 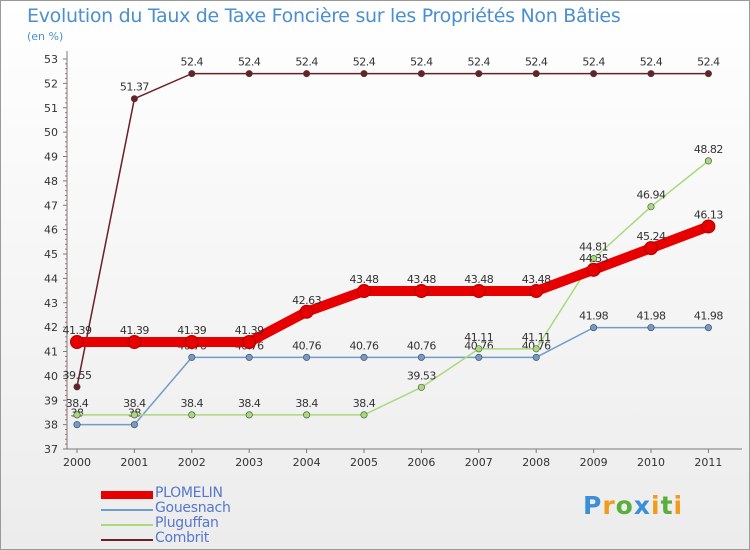 I want to click on data-label-plomelin: 46.13, so click(x=708, y=214).